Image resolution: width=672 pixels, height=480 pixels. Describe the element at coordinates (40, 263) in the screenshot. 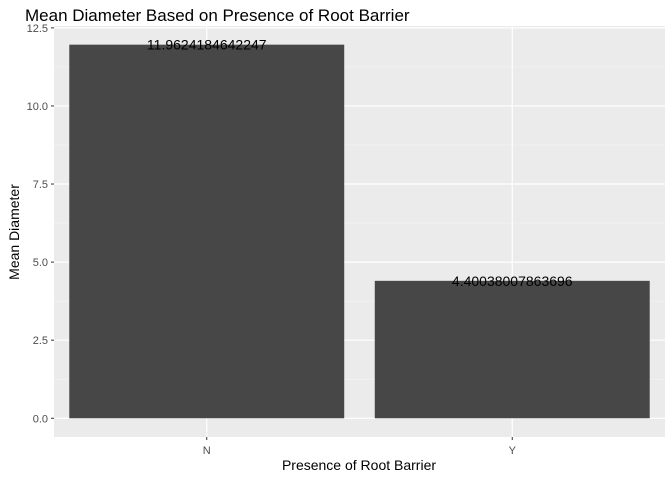

I see `y-tick-label: 5.0` at that location.